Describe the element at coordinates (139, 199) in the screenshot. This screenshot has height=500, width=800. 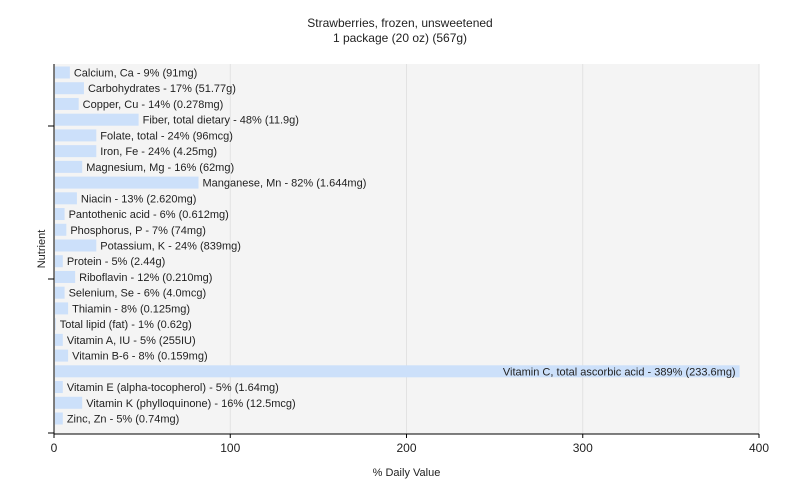
I see `bar-label: Niacin - 13% (2.620mg)` at that location.